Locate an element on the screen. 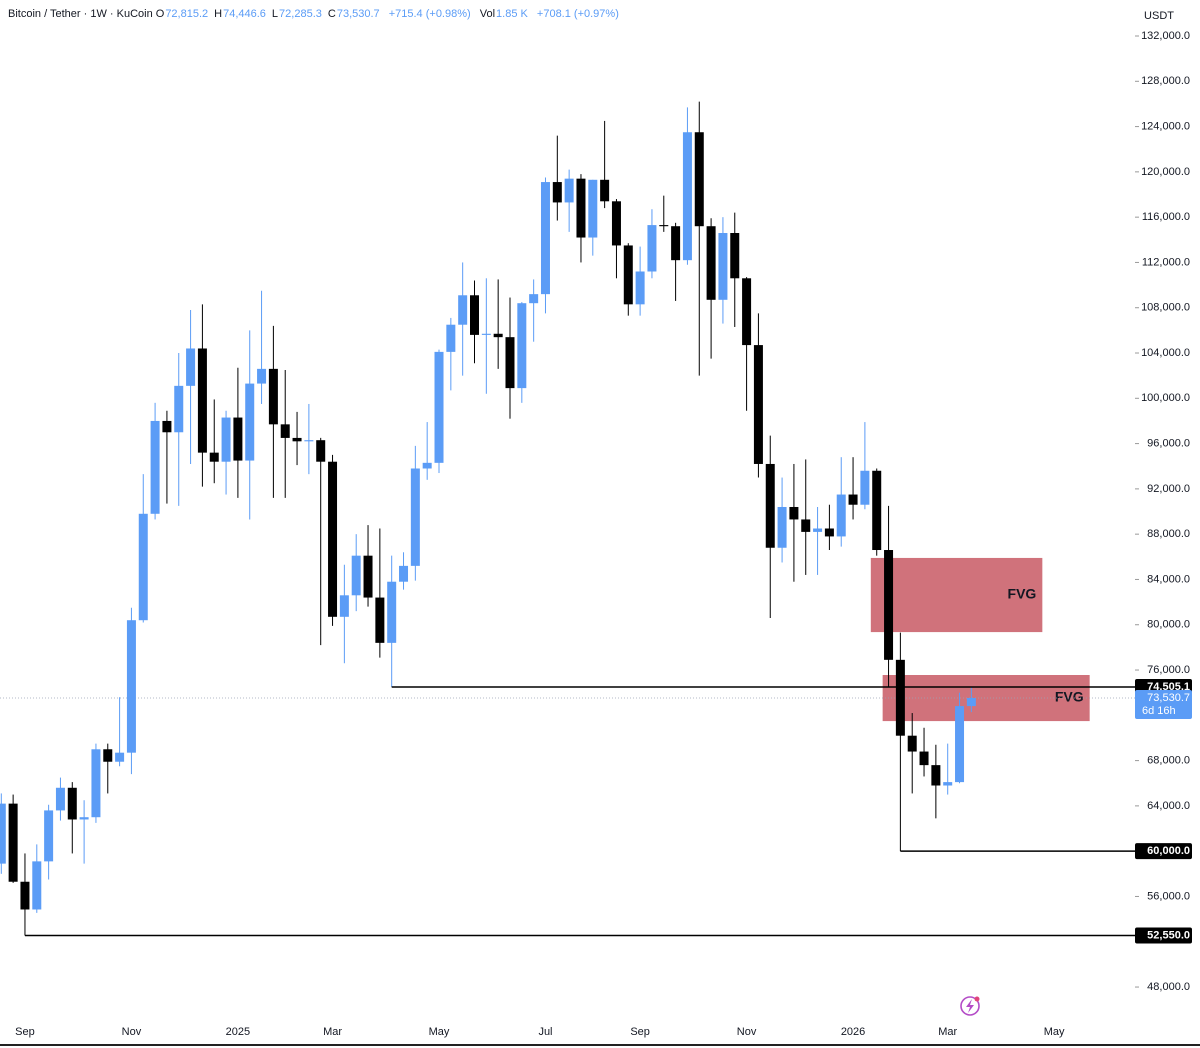 This screenshot has width=1200, height=1048. y-tick-label: 132,000.0 is located at coordinates (1165, 36).